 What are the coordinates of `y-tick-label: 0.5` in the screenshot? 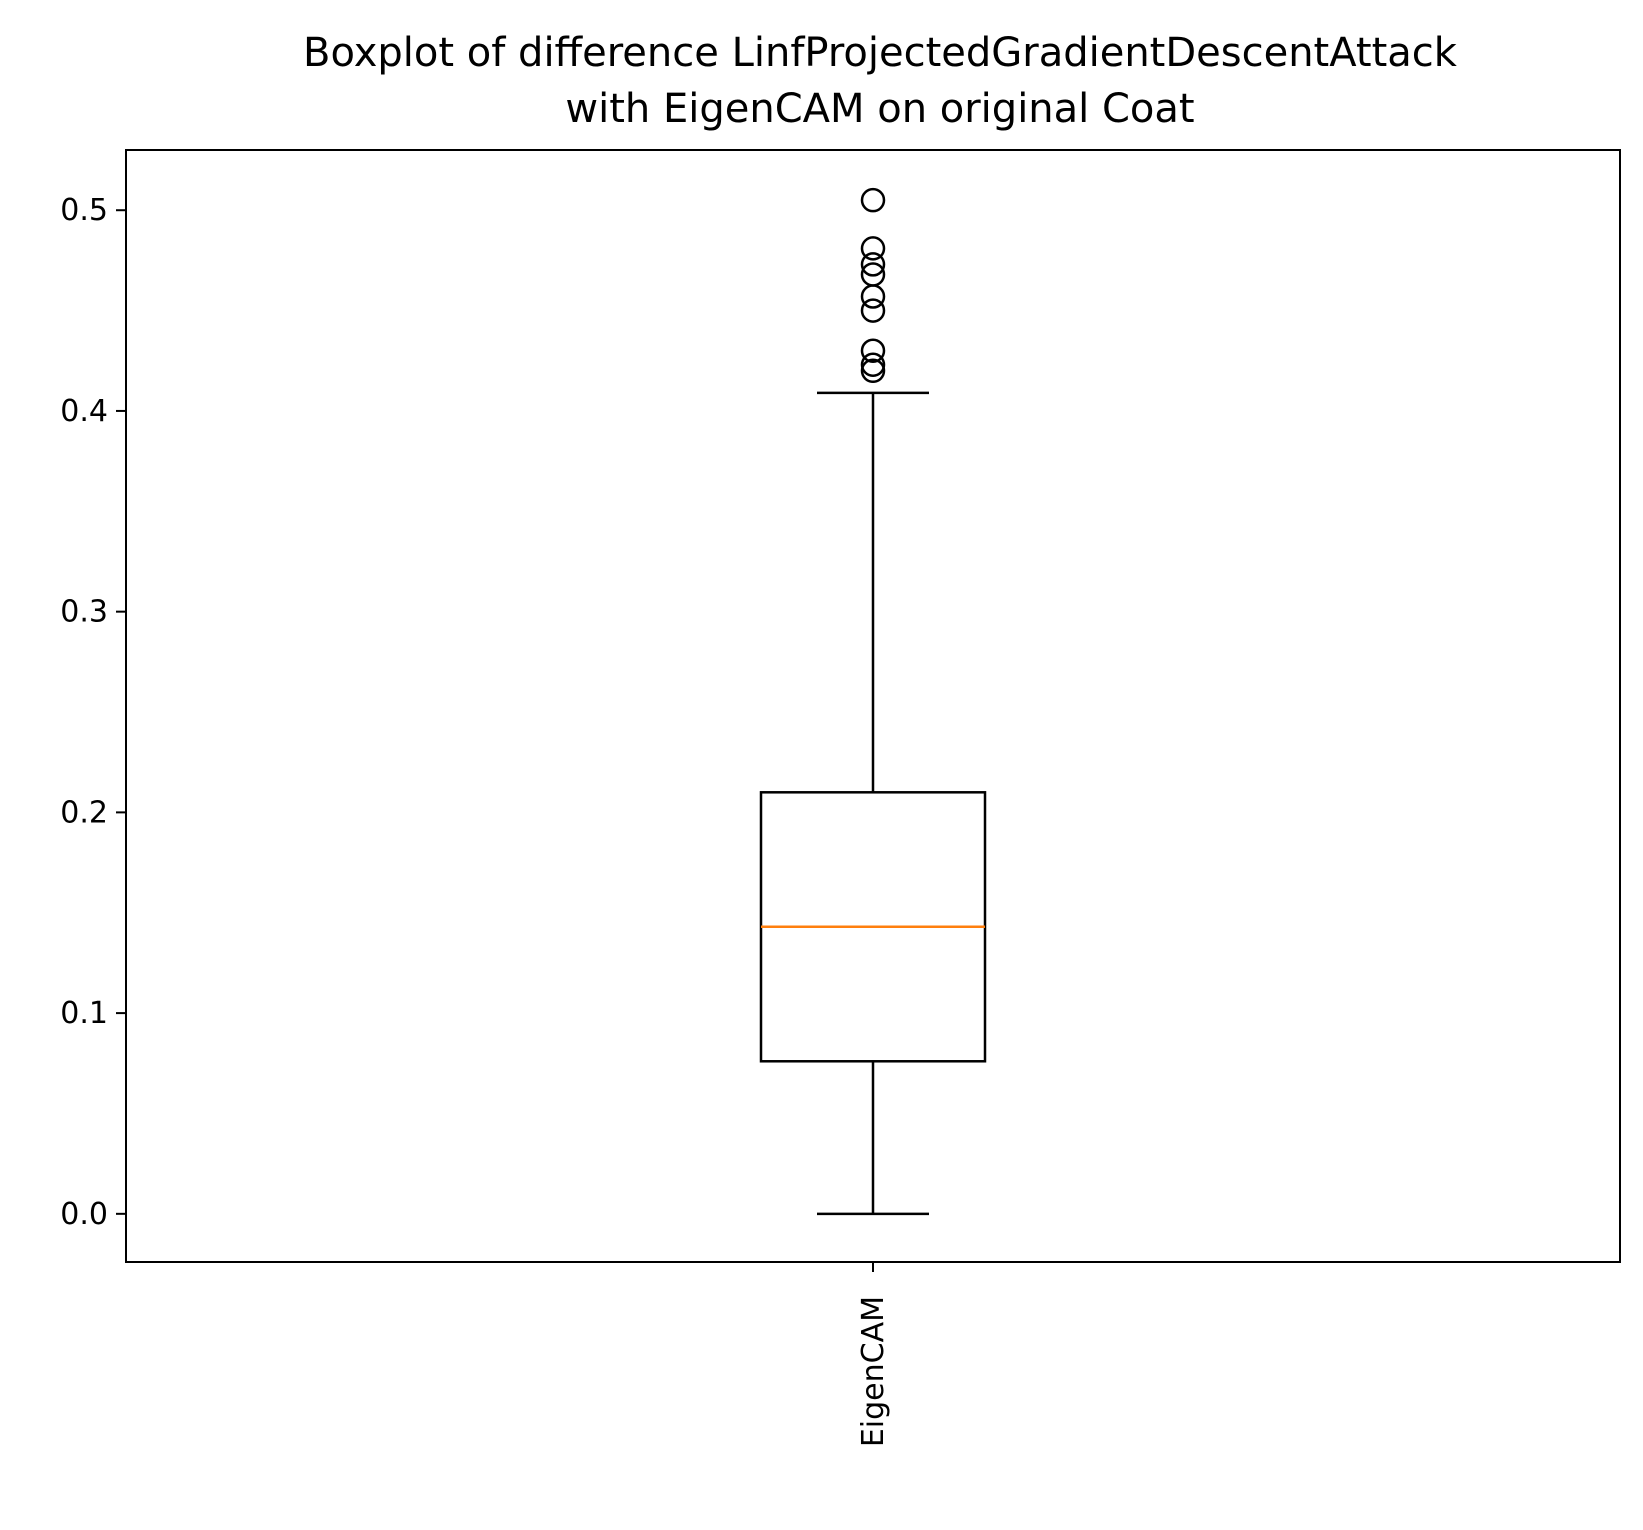 It's located at (84, 210).